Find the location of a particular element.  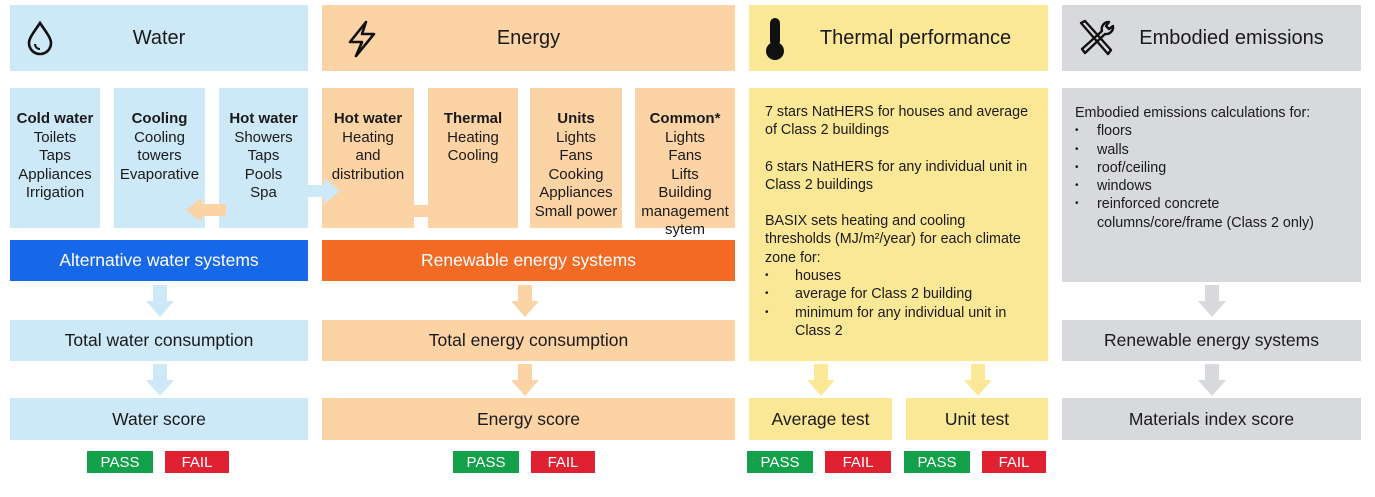

water-use-item: Irrigation is located at coordinates (55, 192).